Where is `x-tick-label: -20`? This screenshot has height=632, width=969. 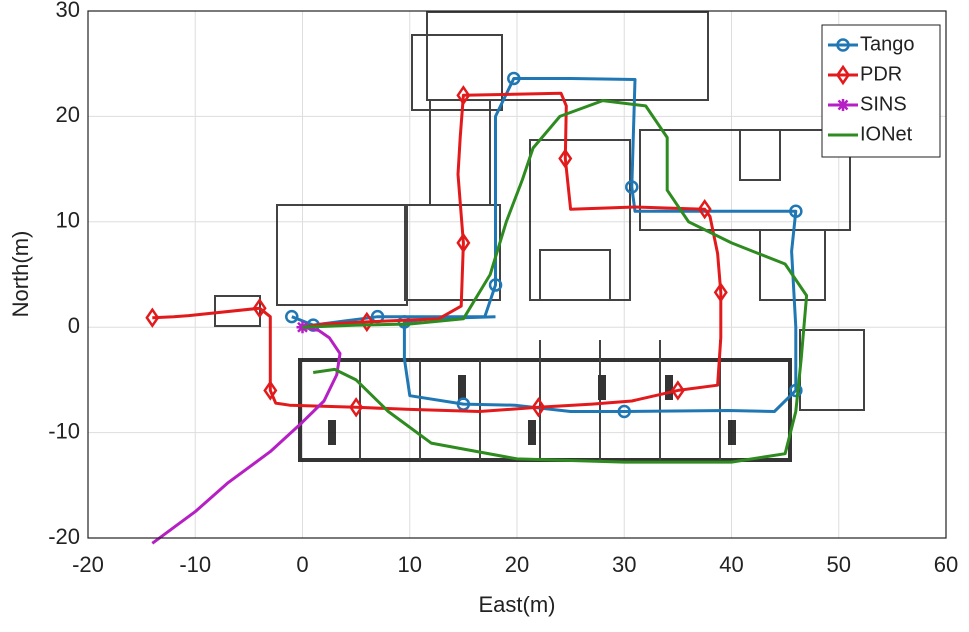
x-tick-label: -20 is located at coordinates (88, 564).